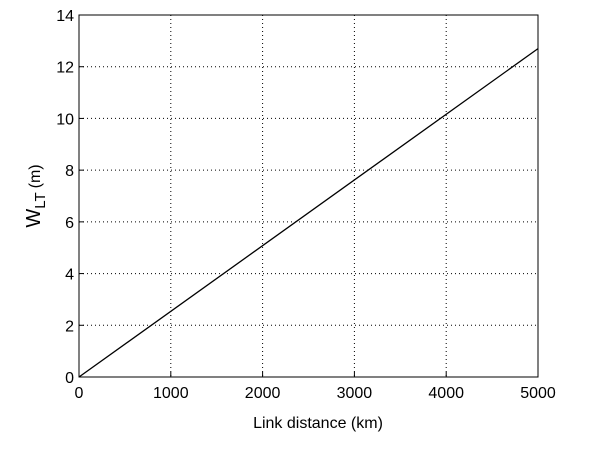 Image resolution: width=599 pixels, height=450 pixels. Describe the element at coordinates (69, 326) in the screenshot. I see `y-tick-label: 2` at that location.